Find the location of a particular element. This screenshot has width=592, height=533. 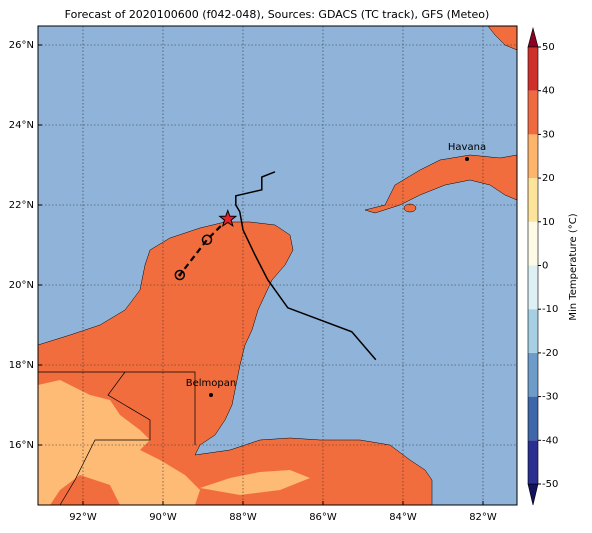

colorbar-tick-label: 10 is located at coordinates (548, 222).